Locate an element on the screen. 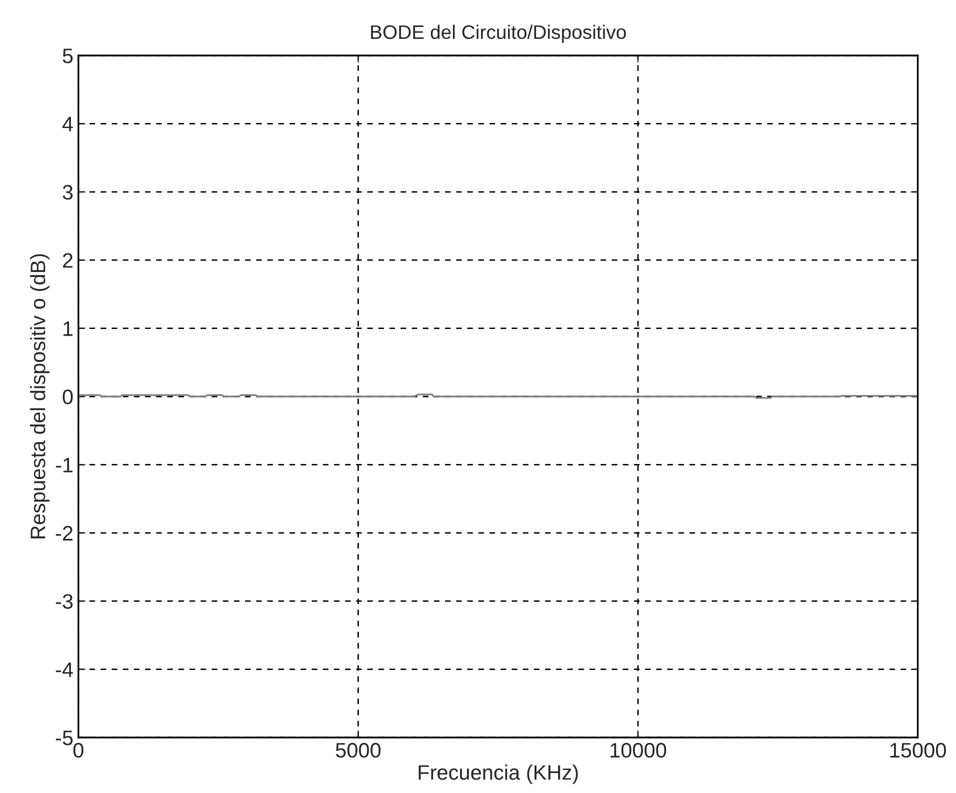  y-tick-label: -1 is located at coordinates (64, 465).